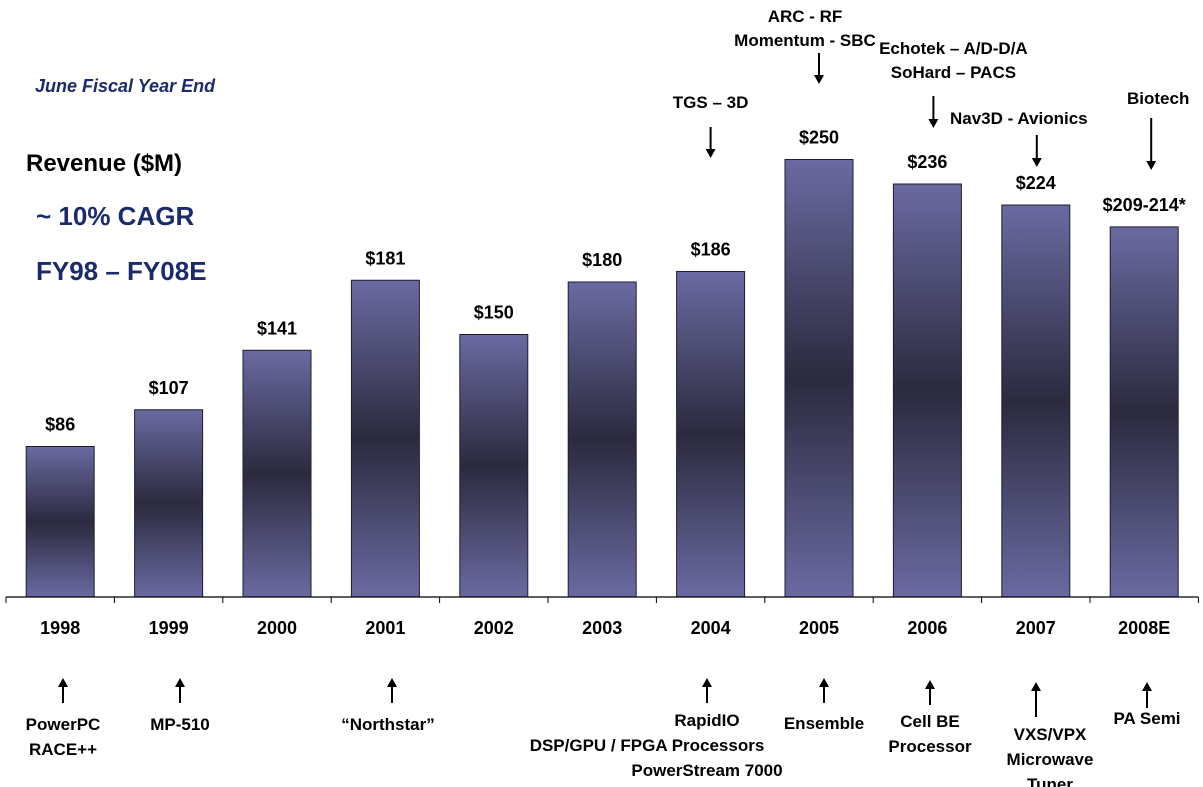 The height and width of the screenshot is (787, 1203). What do you see at coordinates (1144, 628) in the screenshot?
I see `category-label-2008e: 2008E` at bounding box center [1144, 628].